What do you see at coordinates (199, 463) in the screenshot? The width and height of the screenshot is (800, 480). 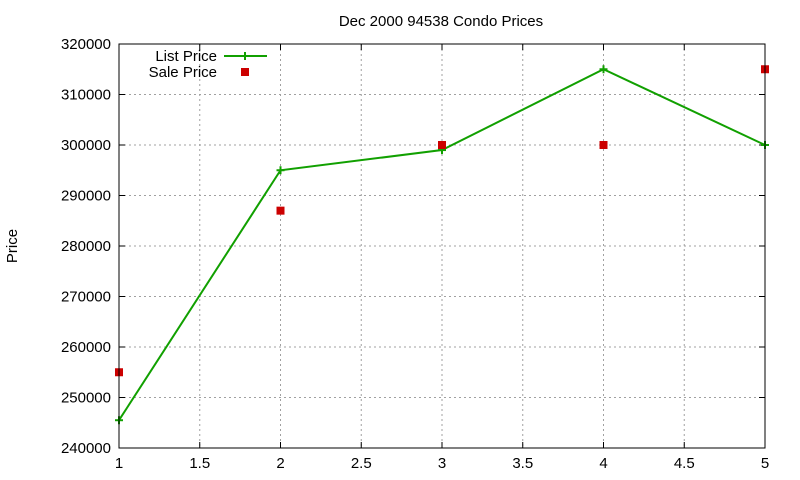 I see `x-tick-label: 1.5` at bounding box center [199, 463].